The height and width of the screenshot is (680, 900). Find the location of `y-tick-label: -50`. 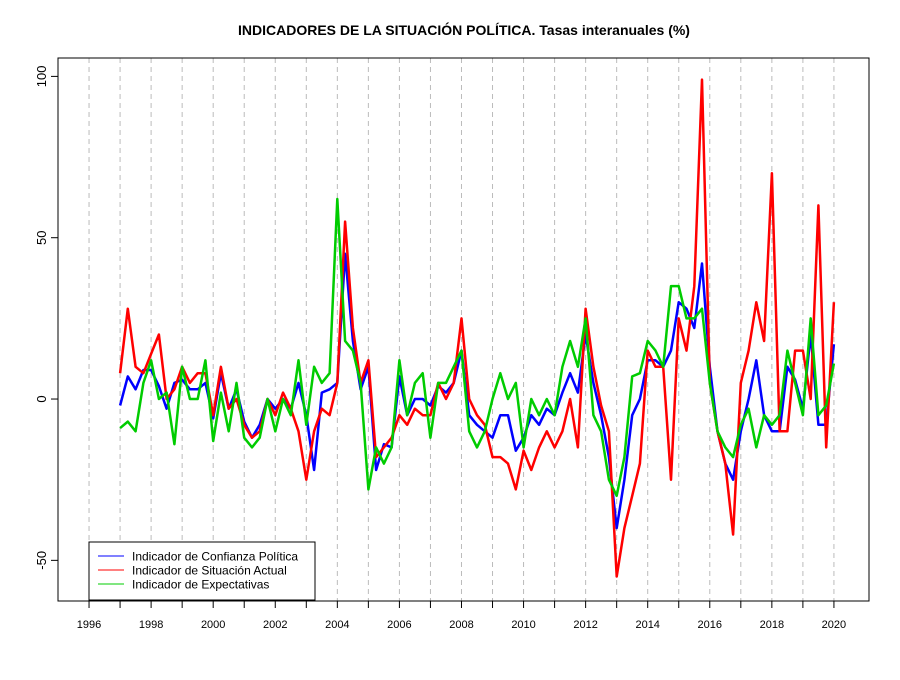

y-tick-label: -50 is located at coordinates (41, 560).